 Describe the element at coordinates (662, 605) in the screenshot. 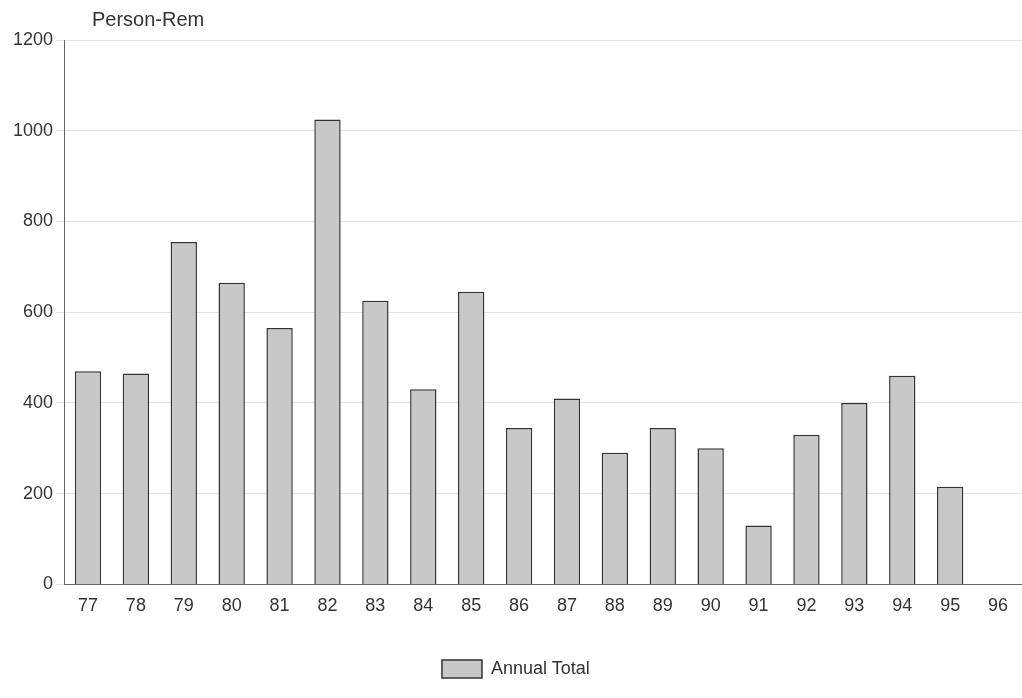

I see `x-tick-label: 89` at that location.